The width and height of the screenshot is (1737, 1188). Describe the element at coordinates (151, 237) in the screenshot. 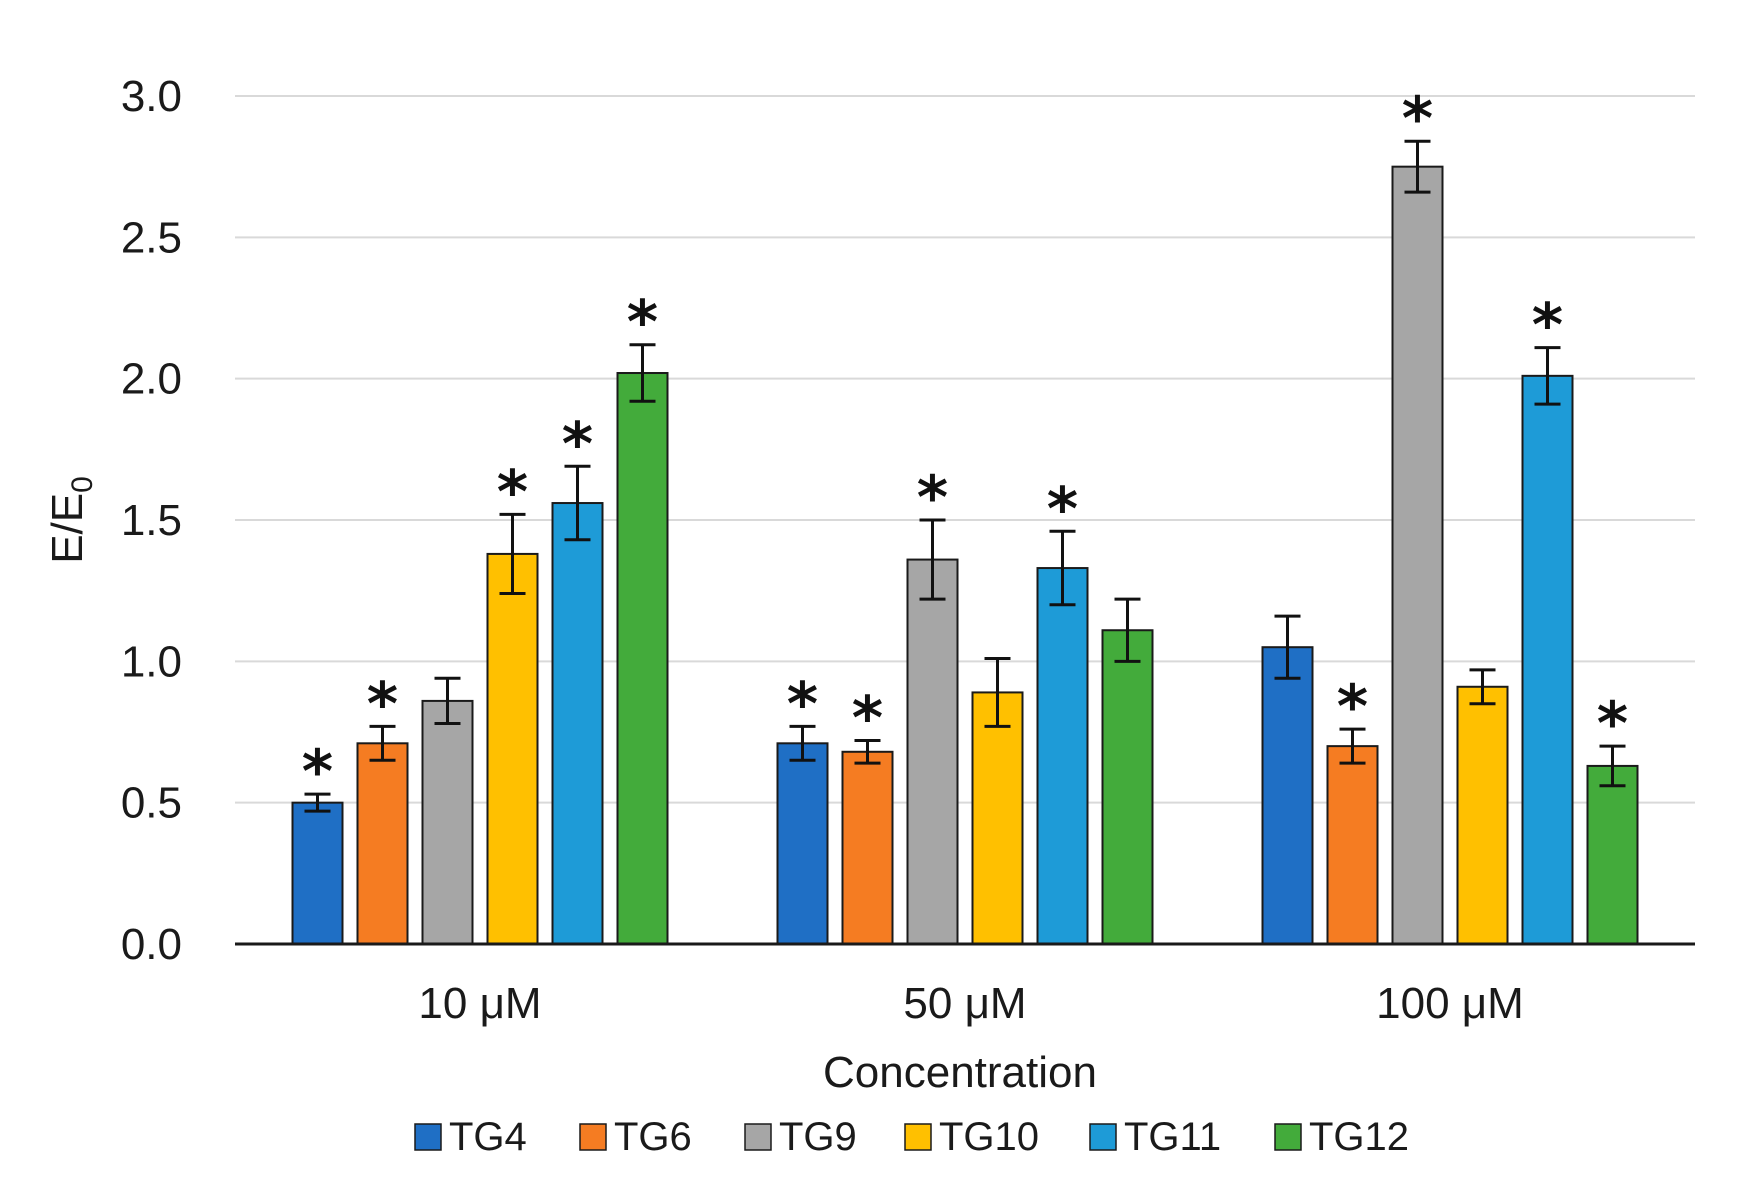

I see `y-tick-label: 2.5` at that location.